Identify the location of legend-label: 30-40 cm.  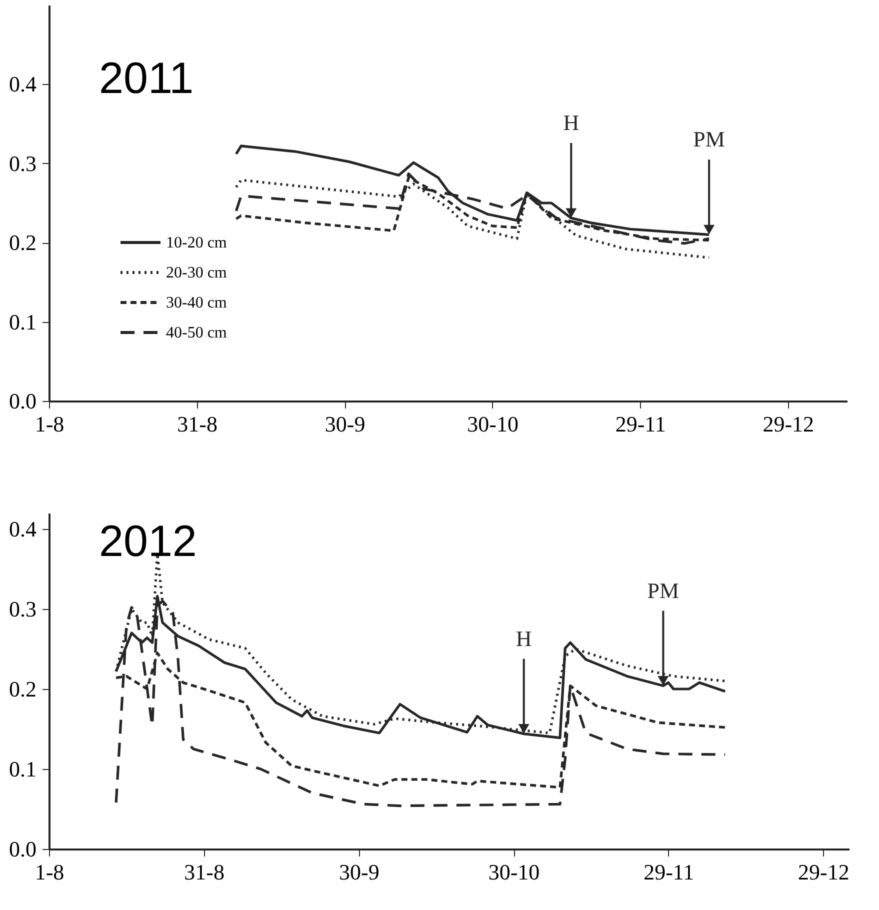
(197, 303).